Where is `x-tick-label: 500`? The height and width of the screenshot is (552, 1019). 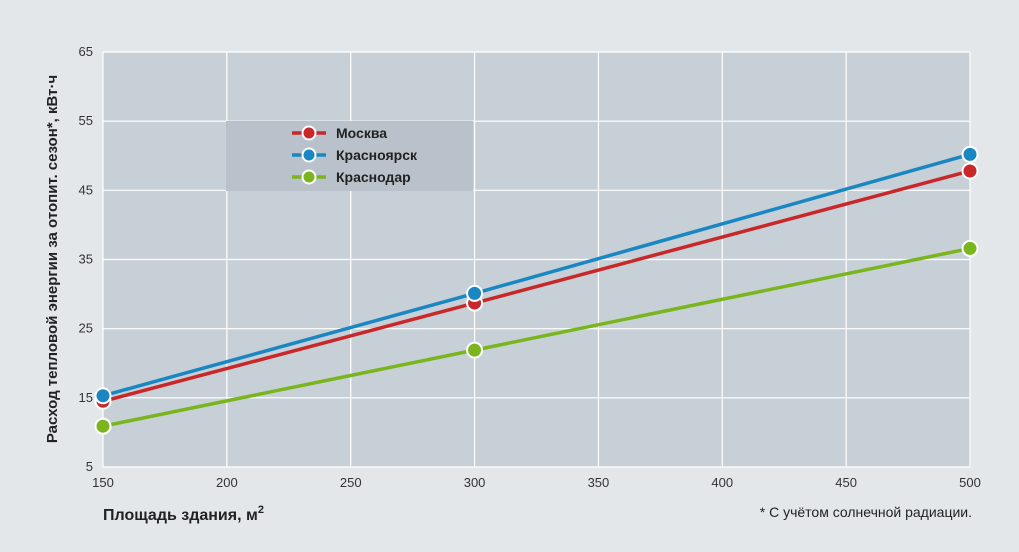 x-tick-label: 500 is located at coordinates (970, 482).